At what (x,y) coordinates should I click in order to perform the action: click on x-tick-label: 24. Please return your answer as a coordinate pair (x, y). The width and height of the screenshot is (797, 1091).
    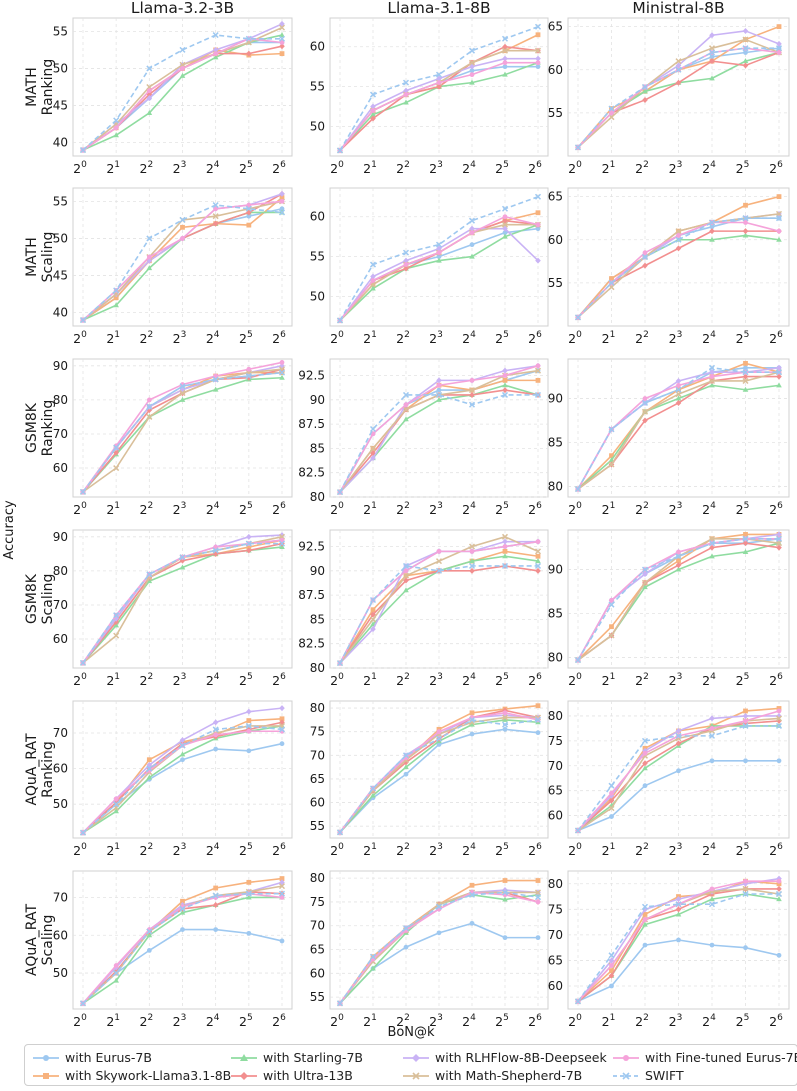
    Looking at the image, I should click on (213, 1021).